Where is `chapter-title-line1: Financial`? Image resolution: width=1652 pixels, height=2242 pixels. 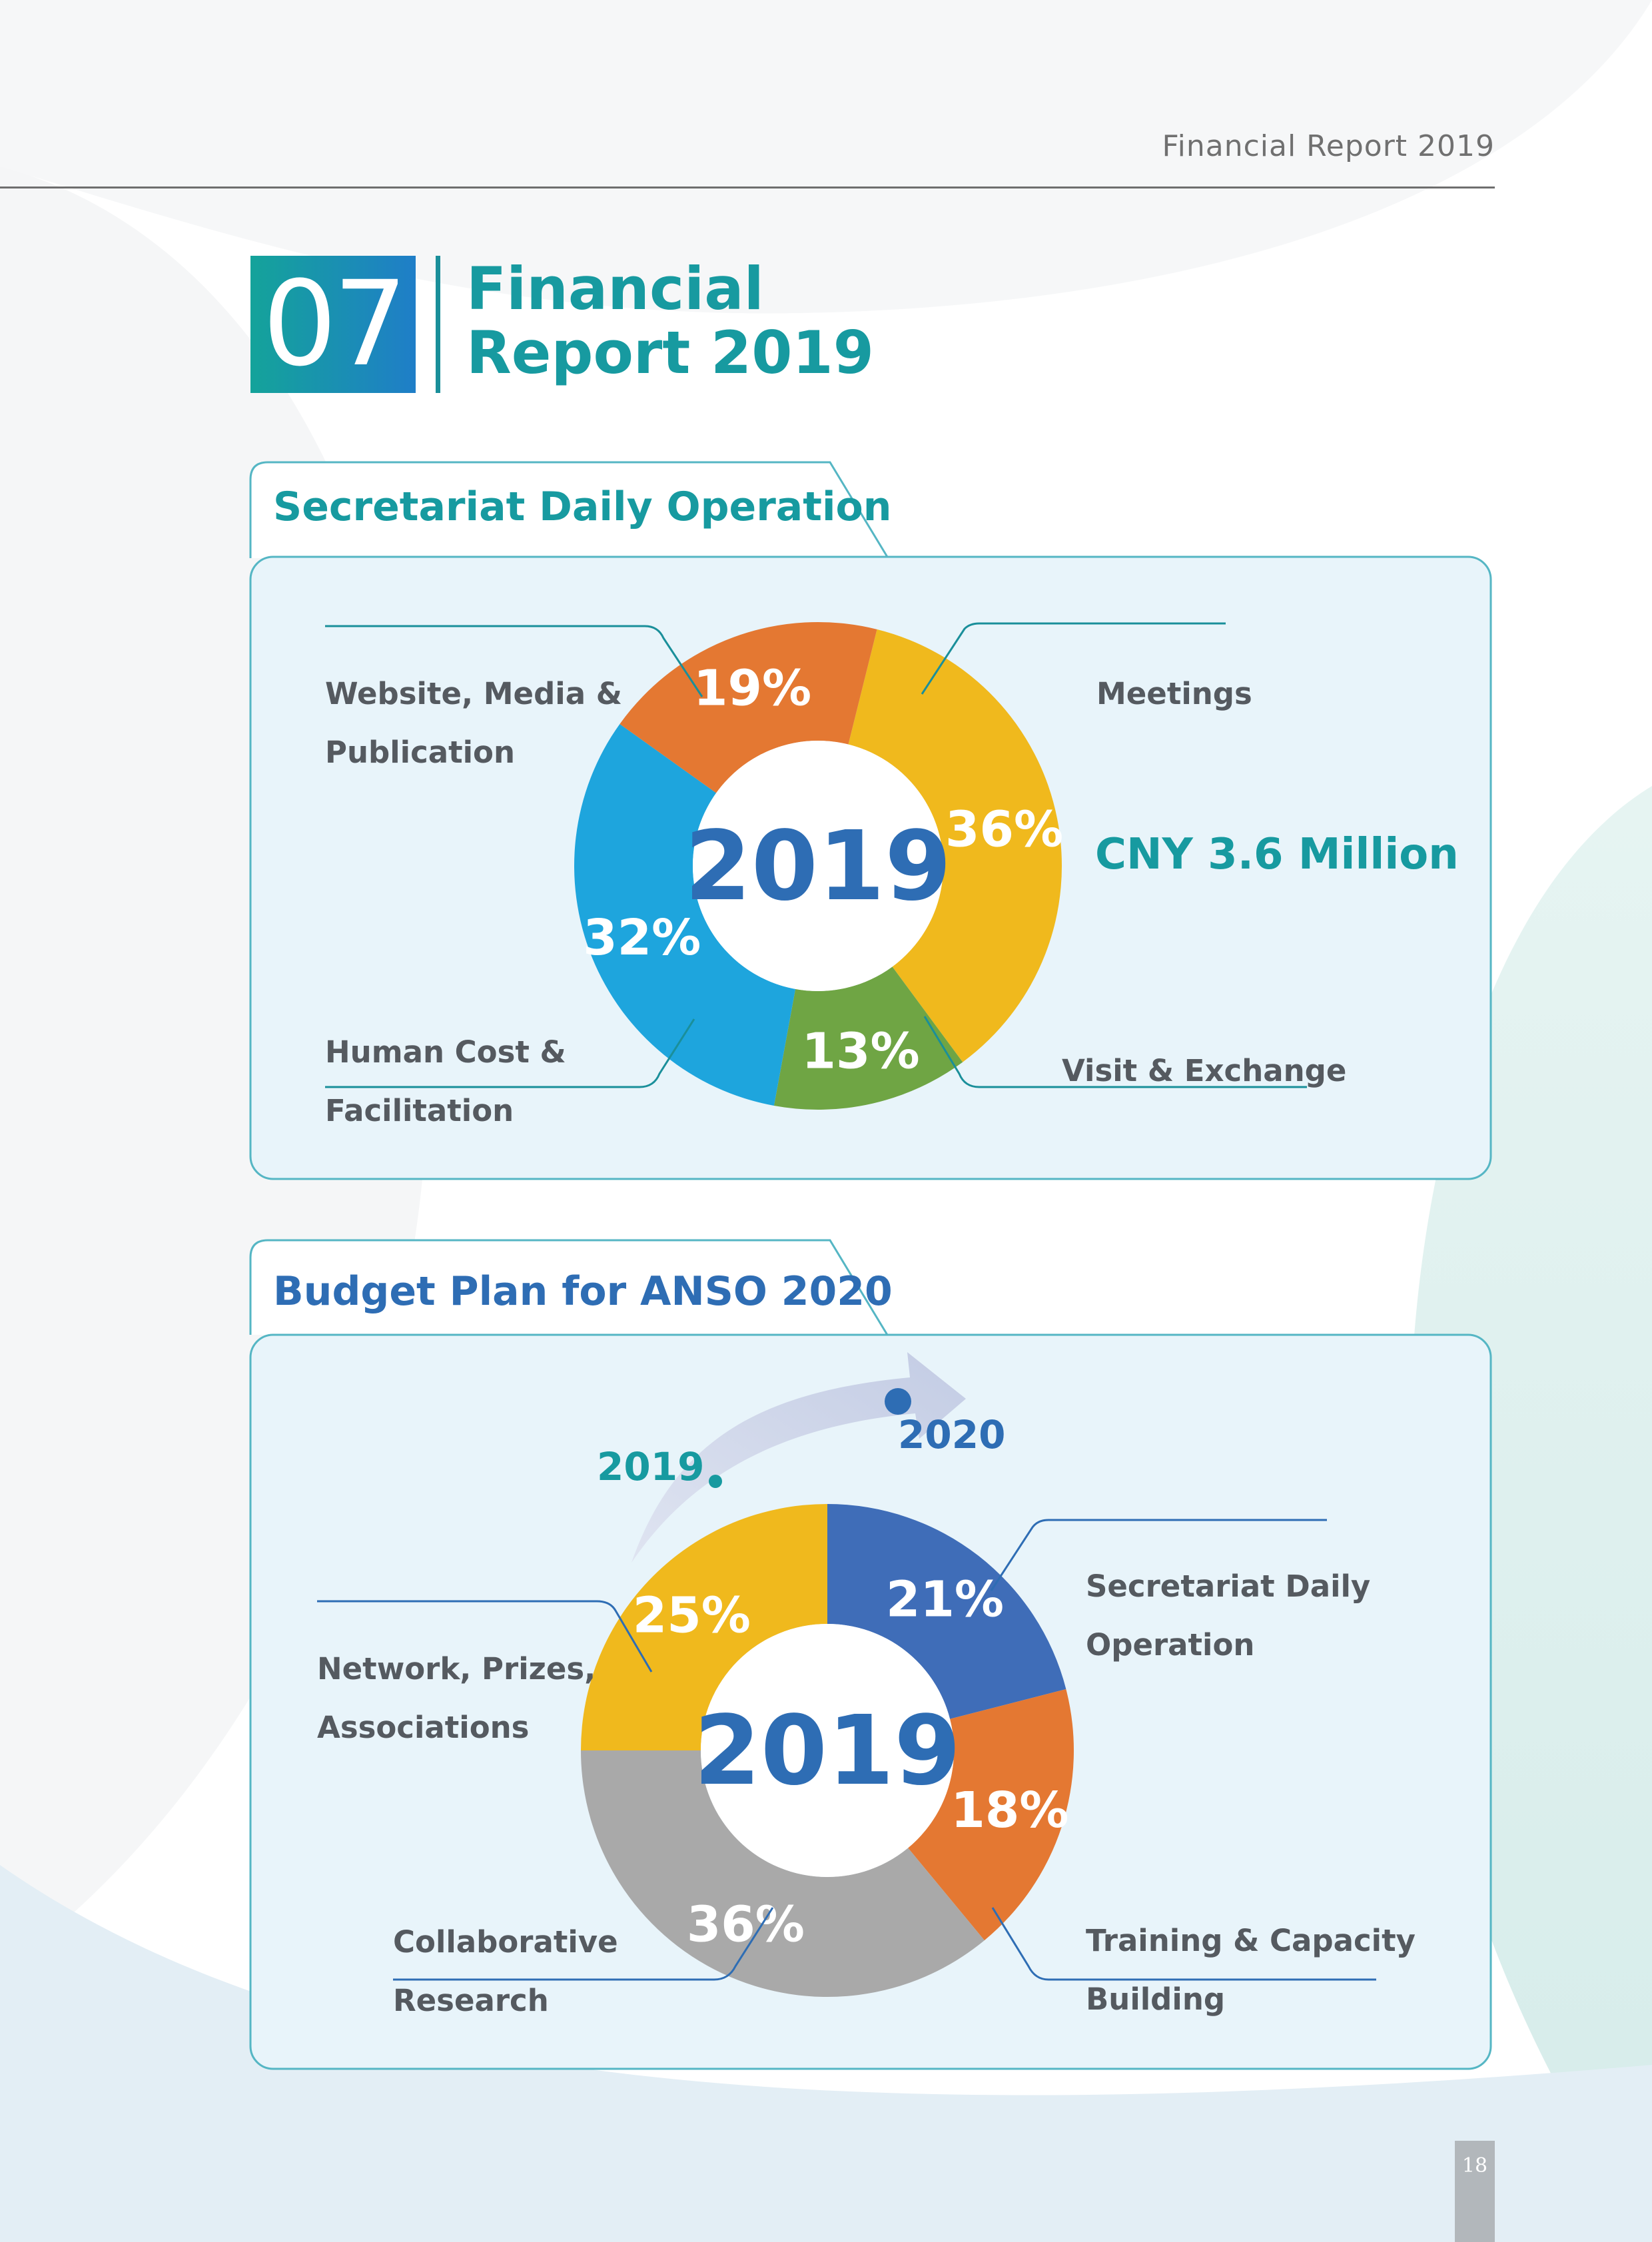 chapter-title-line1: Financial is located at coordinates (615, 288).